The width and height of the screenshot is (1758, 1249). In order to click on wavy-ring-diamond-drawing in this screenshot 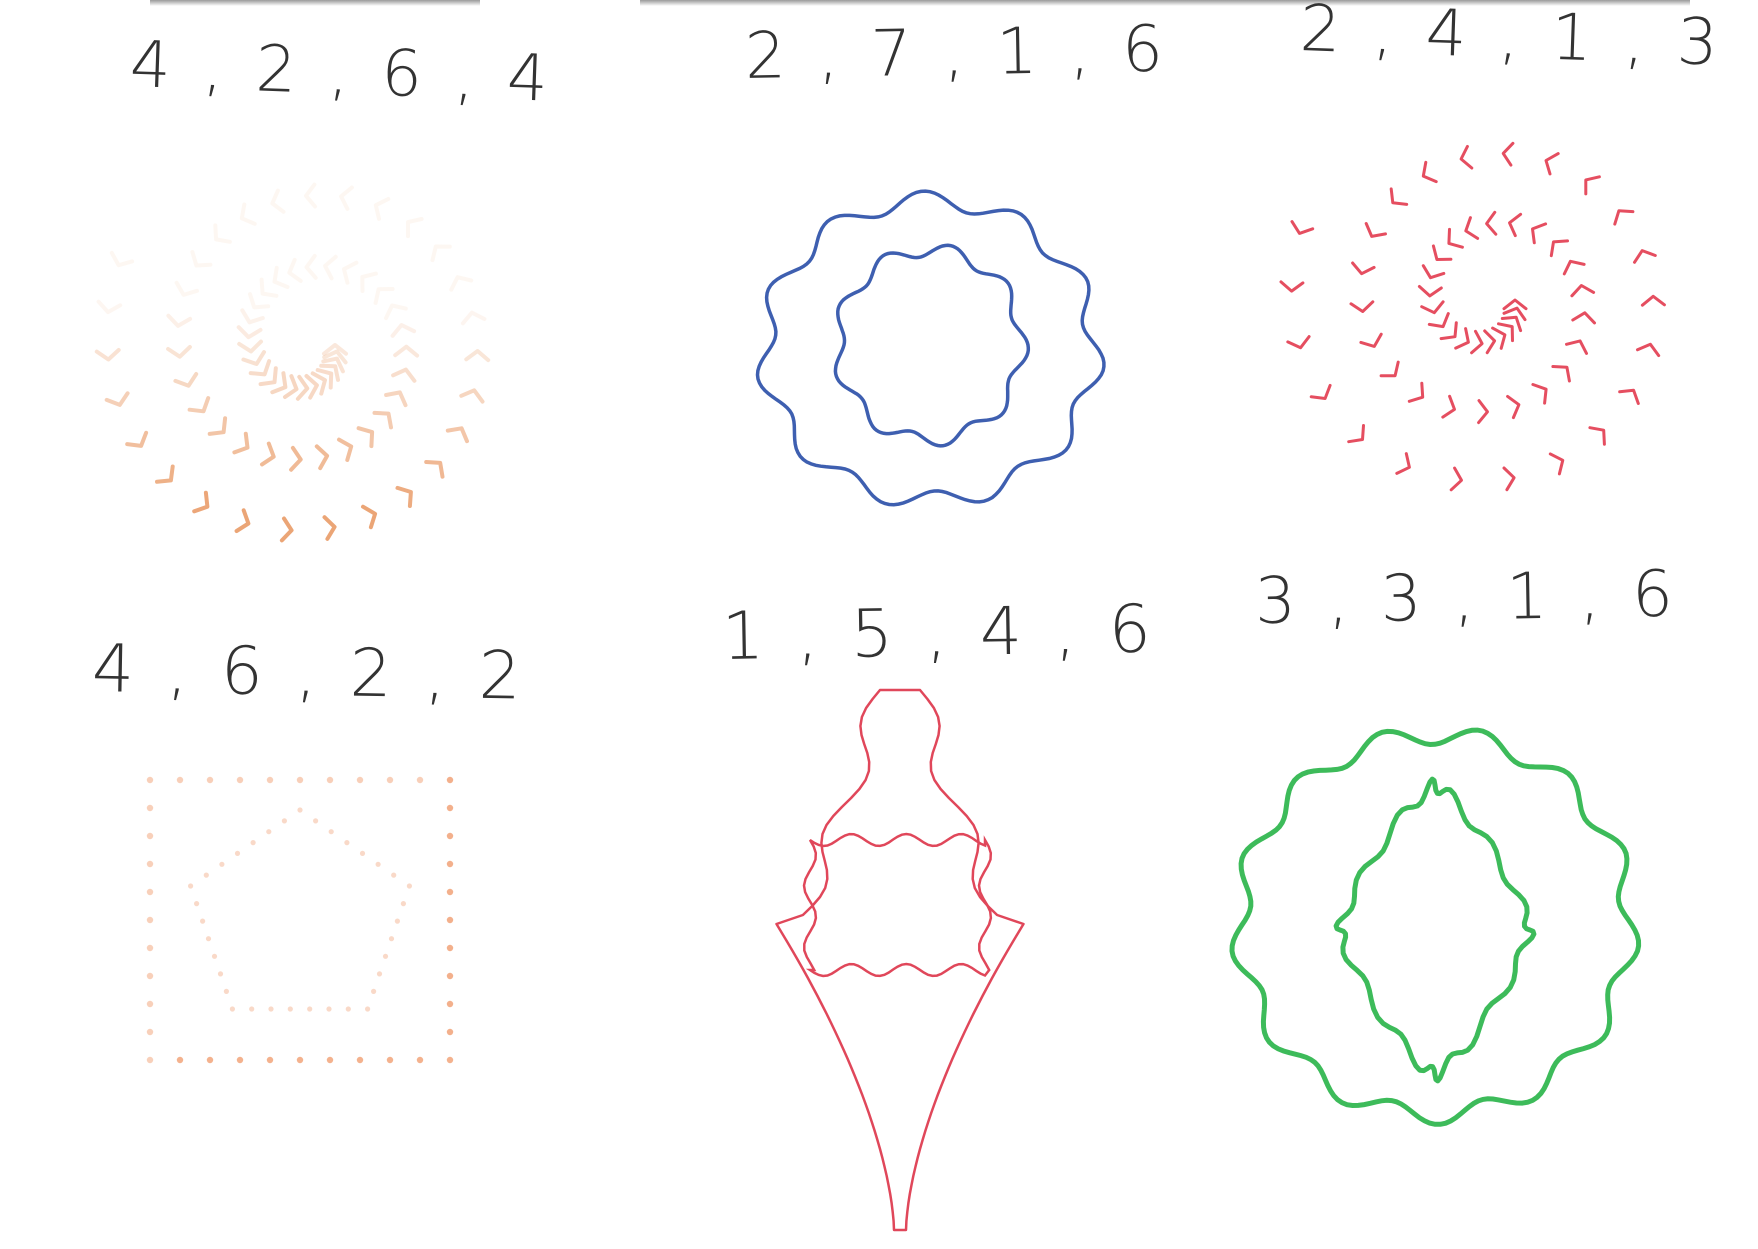, I will do `click(1435, 927)`.